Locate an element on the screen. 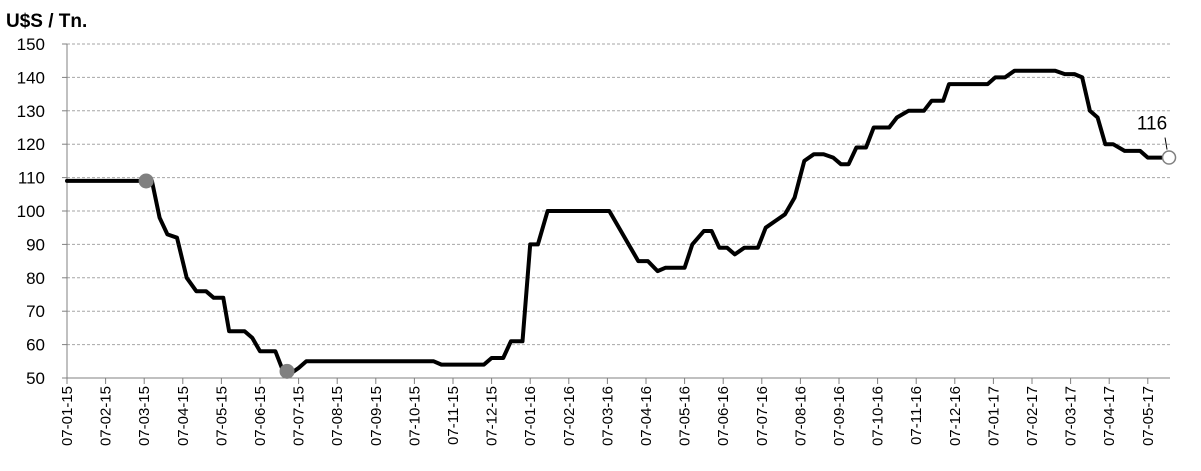 This screenshot has width=1201, height=471. x-tick-label: 07-01-15 is located at coordinates (67, 416).